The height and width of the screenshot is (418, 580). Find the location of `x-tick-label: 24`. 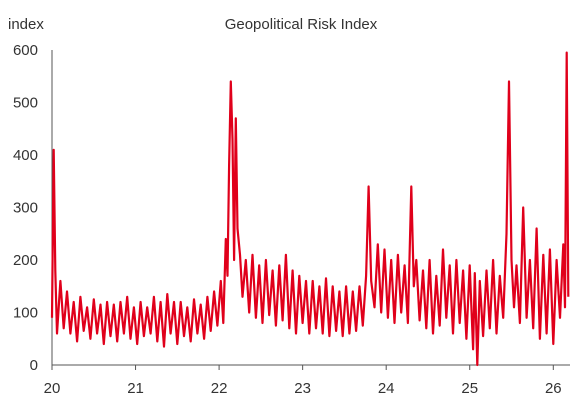

x-tick-label: 24 is located at coordinates (386, 388).